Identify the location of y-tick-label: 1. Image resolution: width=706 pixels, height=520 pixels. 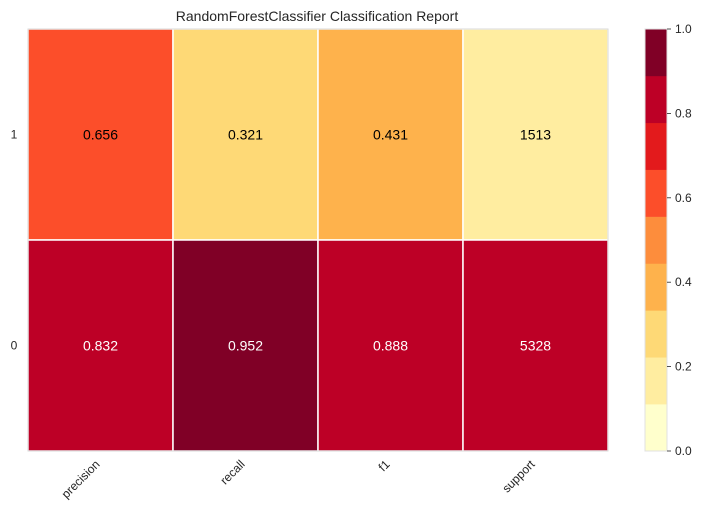
(14, 135).